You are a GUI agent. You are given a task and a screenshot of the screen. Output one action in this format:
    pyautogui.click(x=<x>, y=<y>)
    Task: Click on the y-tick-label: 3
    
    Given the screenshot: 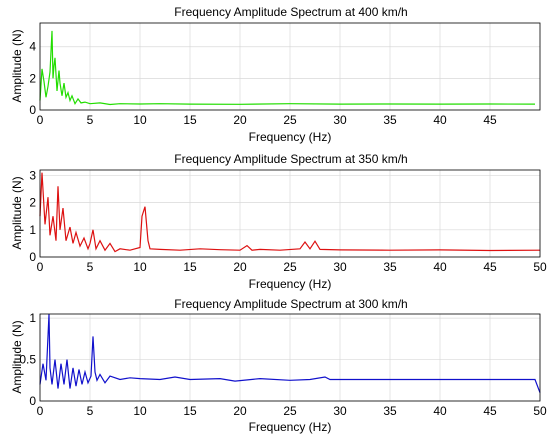 What is the action you would take?
    pyautogui.click(x=32, y=175)
    